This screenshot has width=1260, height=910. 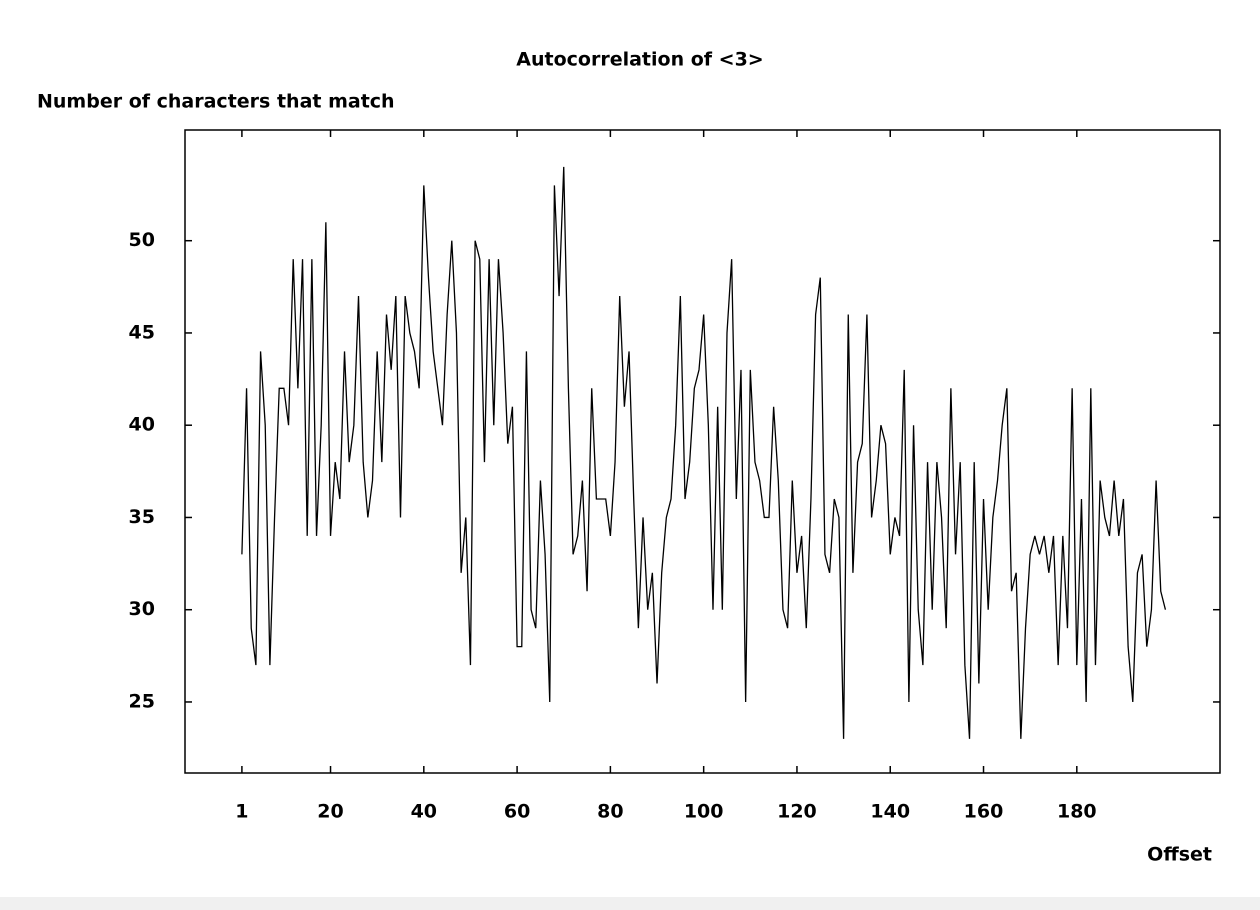 What do you see at coordinates (142, 609) in the screenshot?
I see `y-tick-label: 30` at bounding box center [142, 609].